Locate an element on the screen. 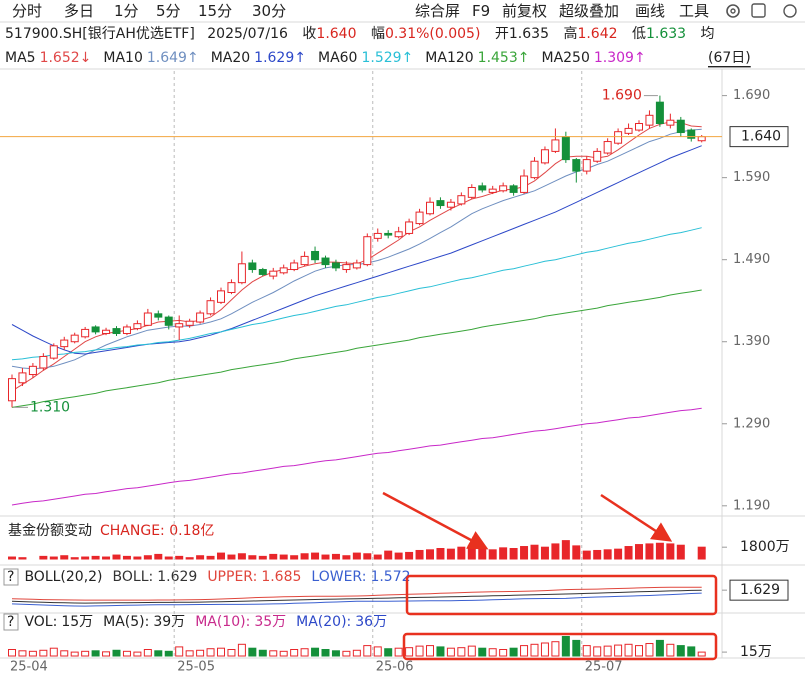 The image size is (805, 678). panel-title: 基金份额变动 is located at coordinates (50, 530).